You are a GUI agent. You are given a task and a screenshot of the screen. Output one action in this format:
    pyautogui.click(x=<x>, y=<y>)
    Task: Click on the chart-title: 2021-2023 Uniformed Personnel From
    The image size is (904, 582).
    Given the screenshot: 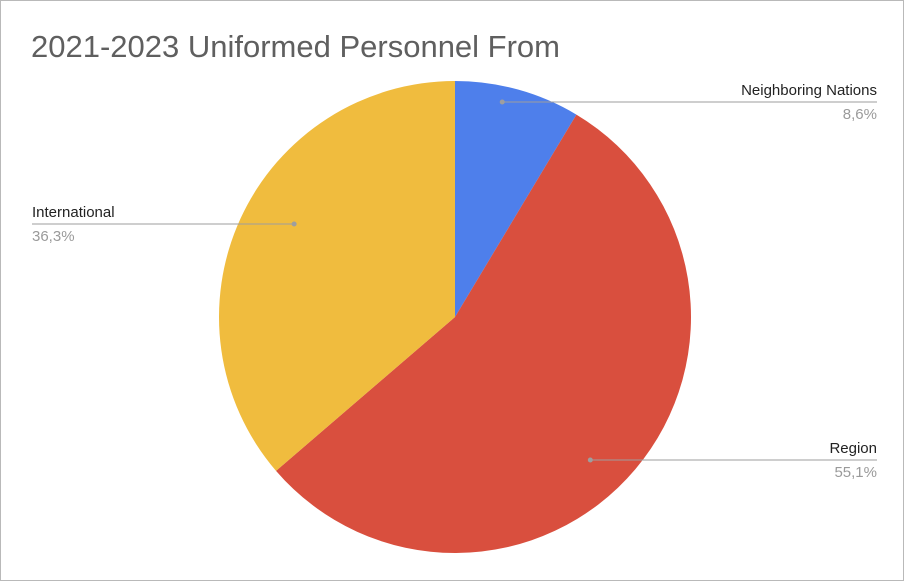 What is the action you would take?
    pyautogui.click(x=295, y=46)
    